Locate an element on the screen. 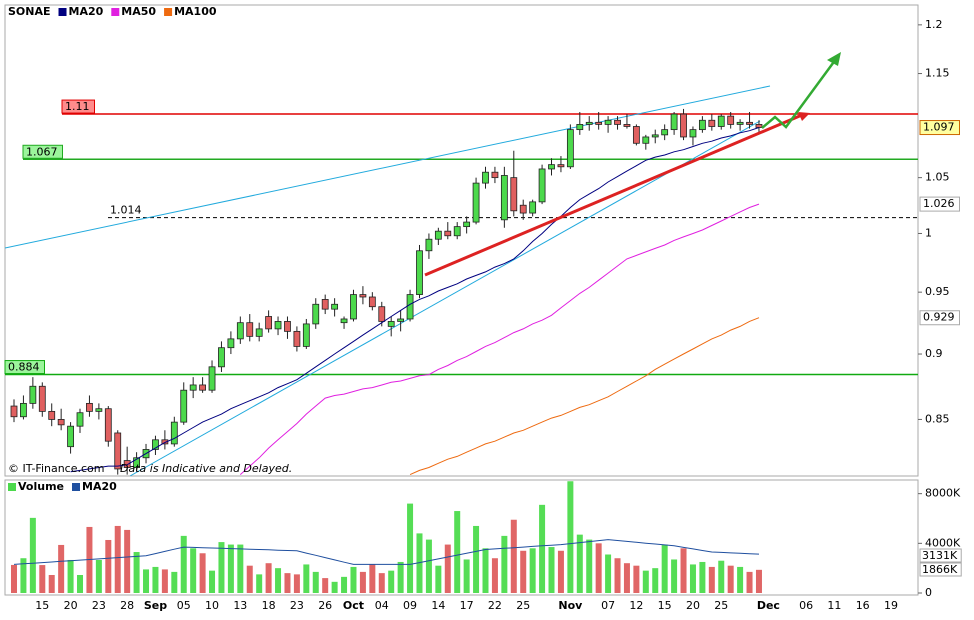 This screenshot has width=974, height=620. y-tick-label: 1.05 is located at coordinates (937, 177).